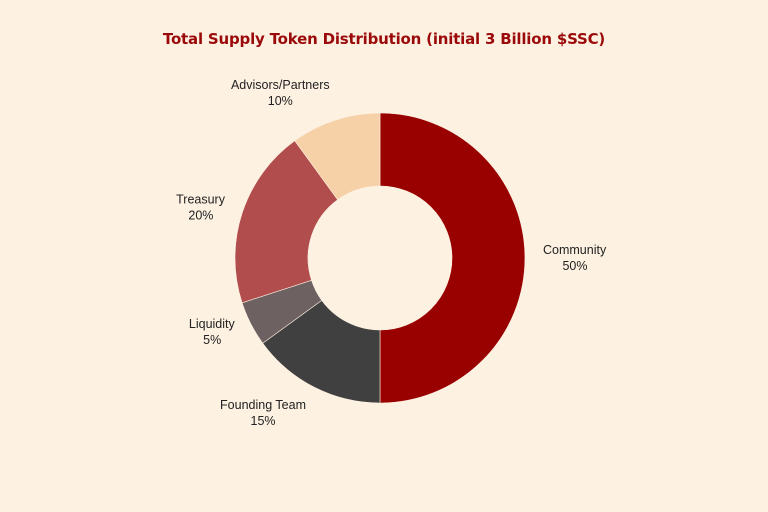 The height and width of the screenshot is (512, 768). What do you see at coordinates (212, 324) in the screenshot?
I see `slice-label-liquidity: Liquidity` at bounding box center [212, 324].